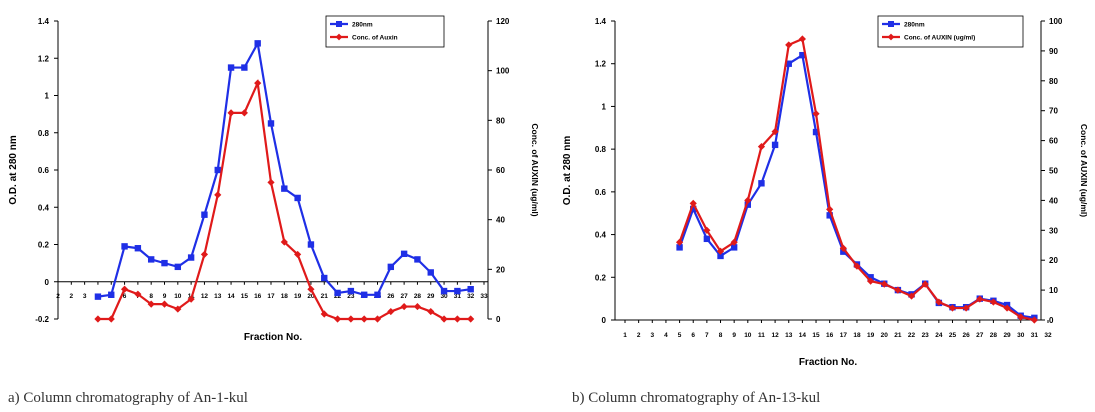 Image resolution: width=1095 pixels, height=412 pixels. I want to click on chart-a-ytick-label: 0.2, so click(44, 245).